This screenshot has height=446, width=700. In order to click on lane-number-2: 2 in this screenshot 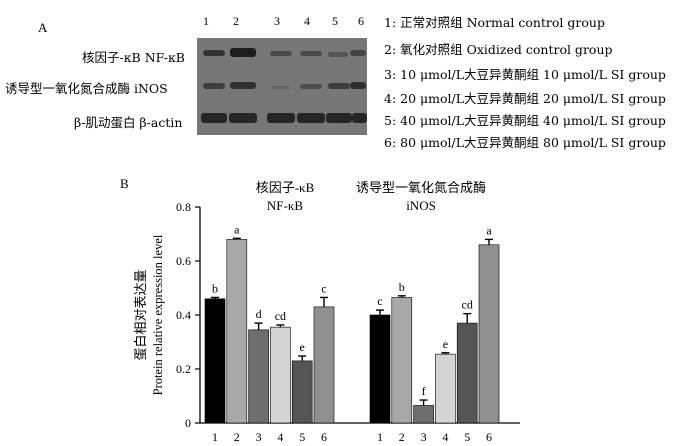, I will do `click(236, 21)`.